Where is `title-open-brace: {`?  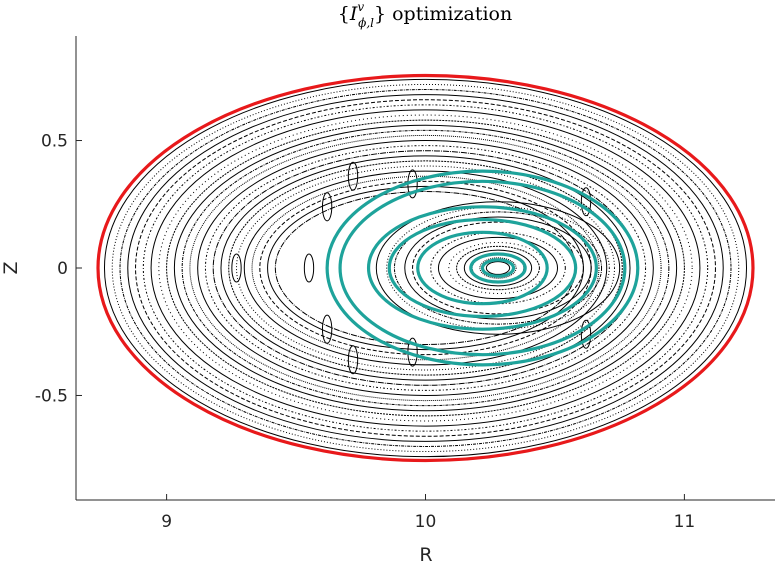 title-open-brace: { is located at coordinates (344, 14).